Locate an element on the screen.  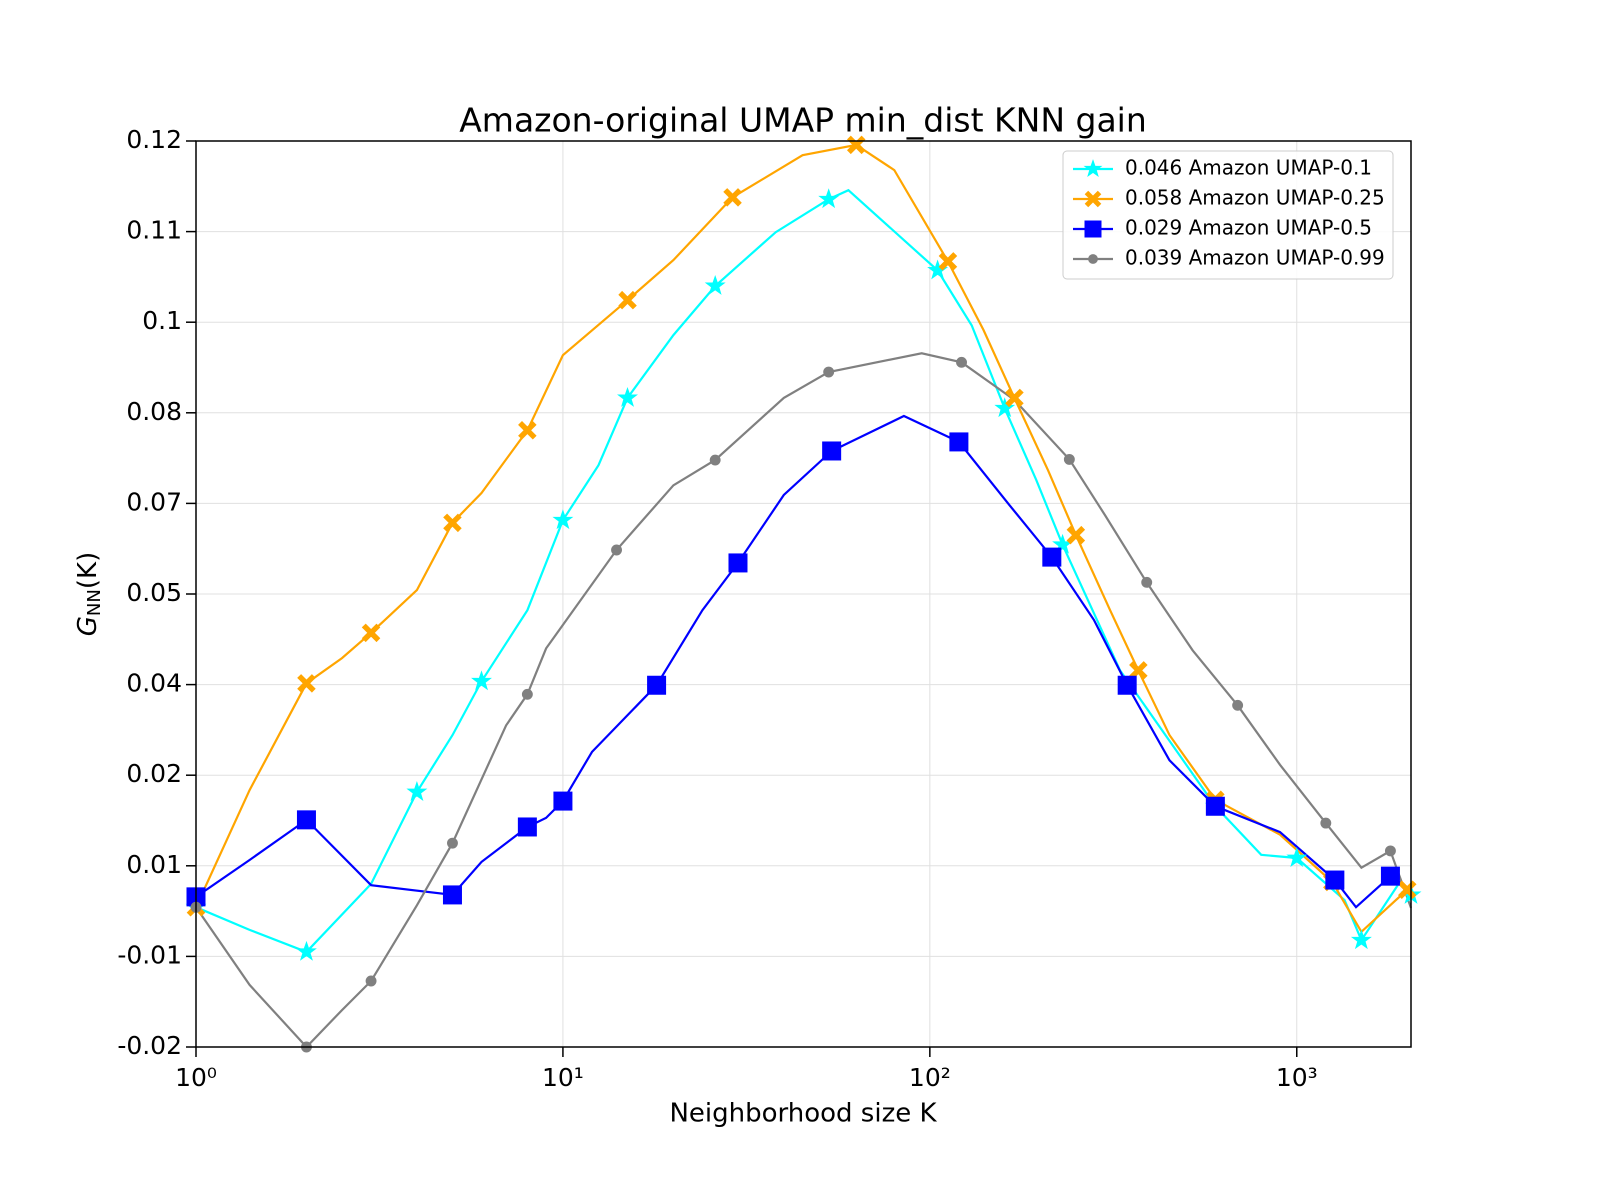
y-tick-label: 0.12 is located at coordinates (154, 139).